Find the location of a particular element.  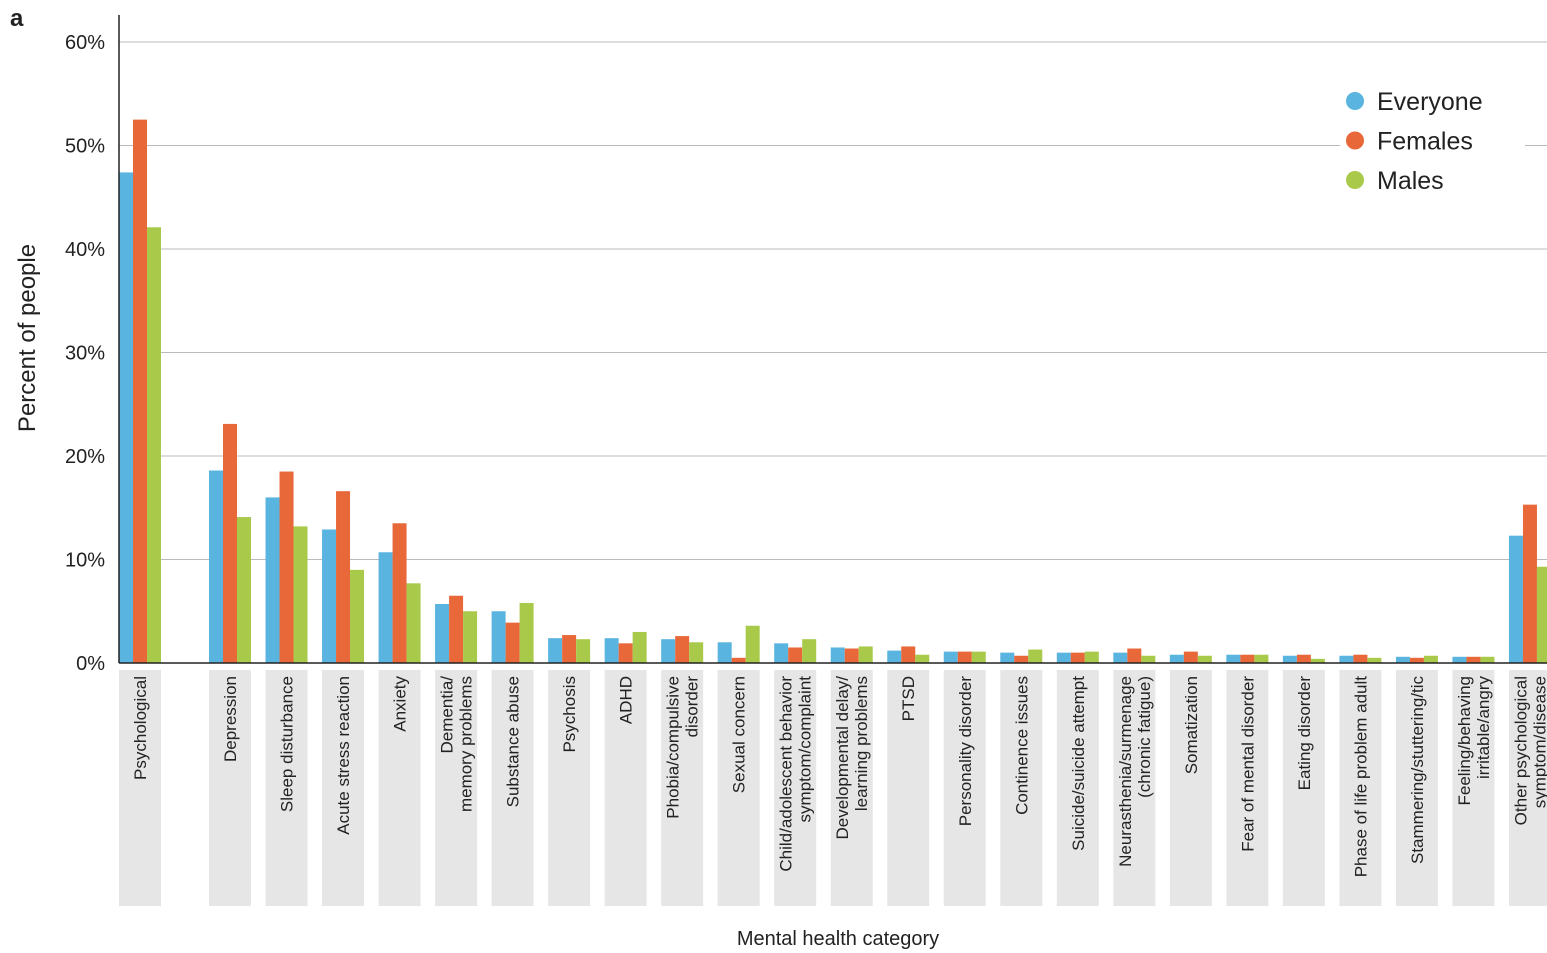

y-tick-label: 10% is located at coordinates (85, 561).